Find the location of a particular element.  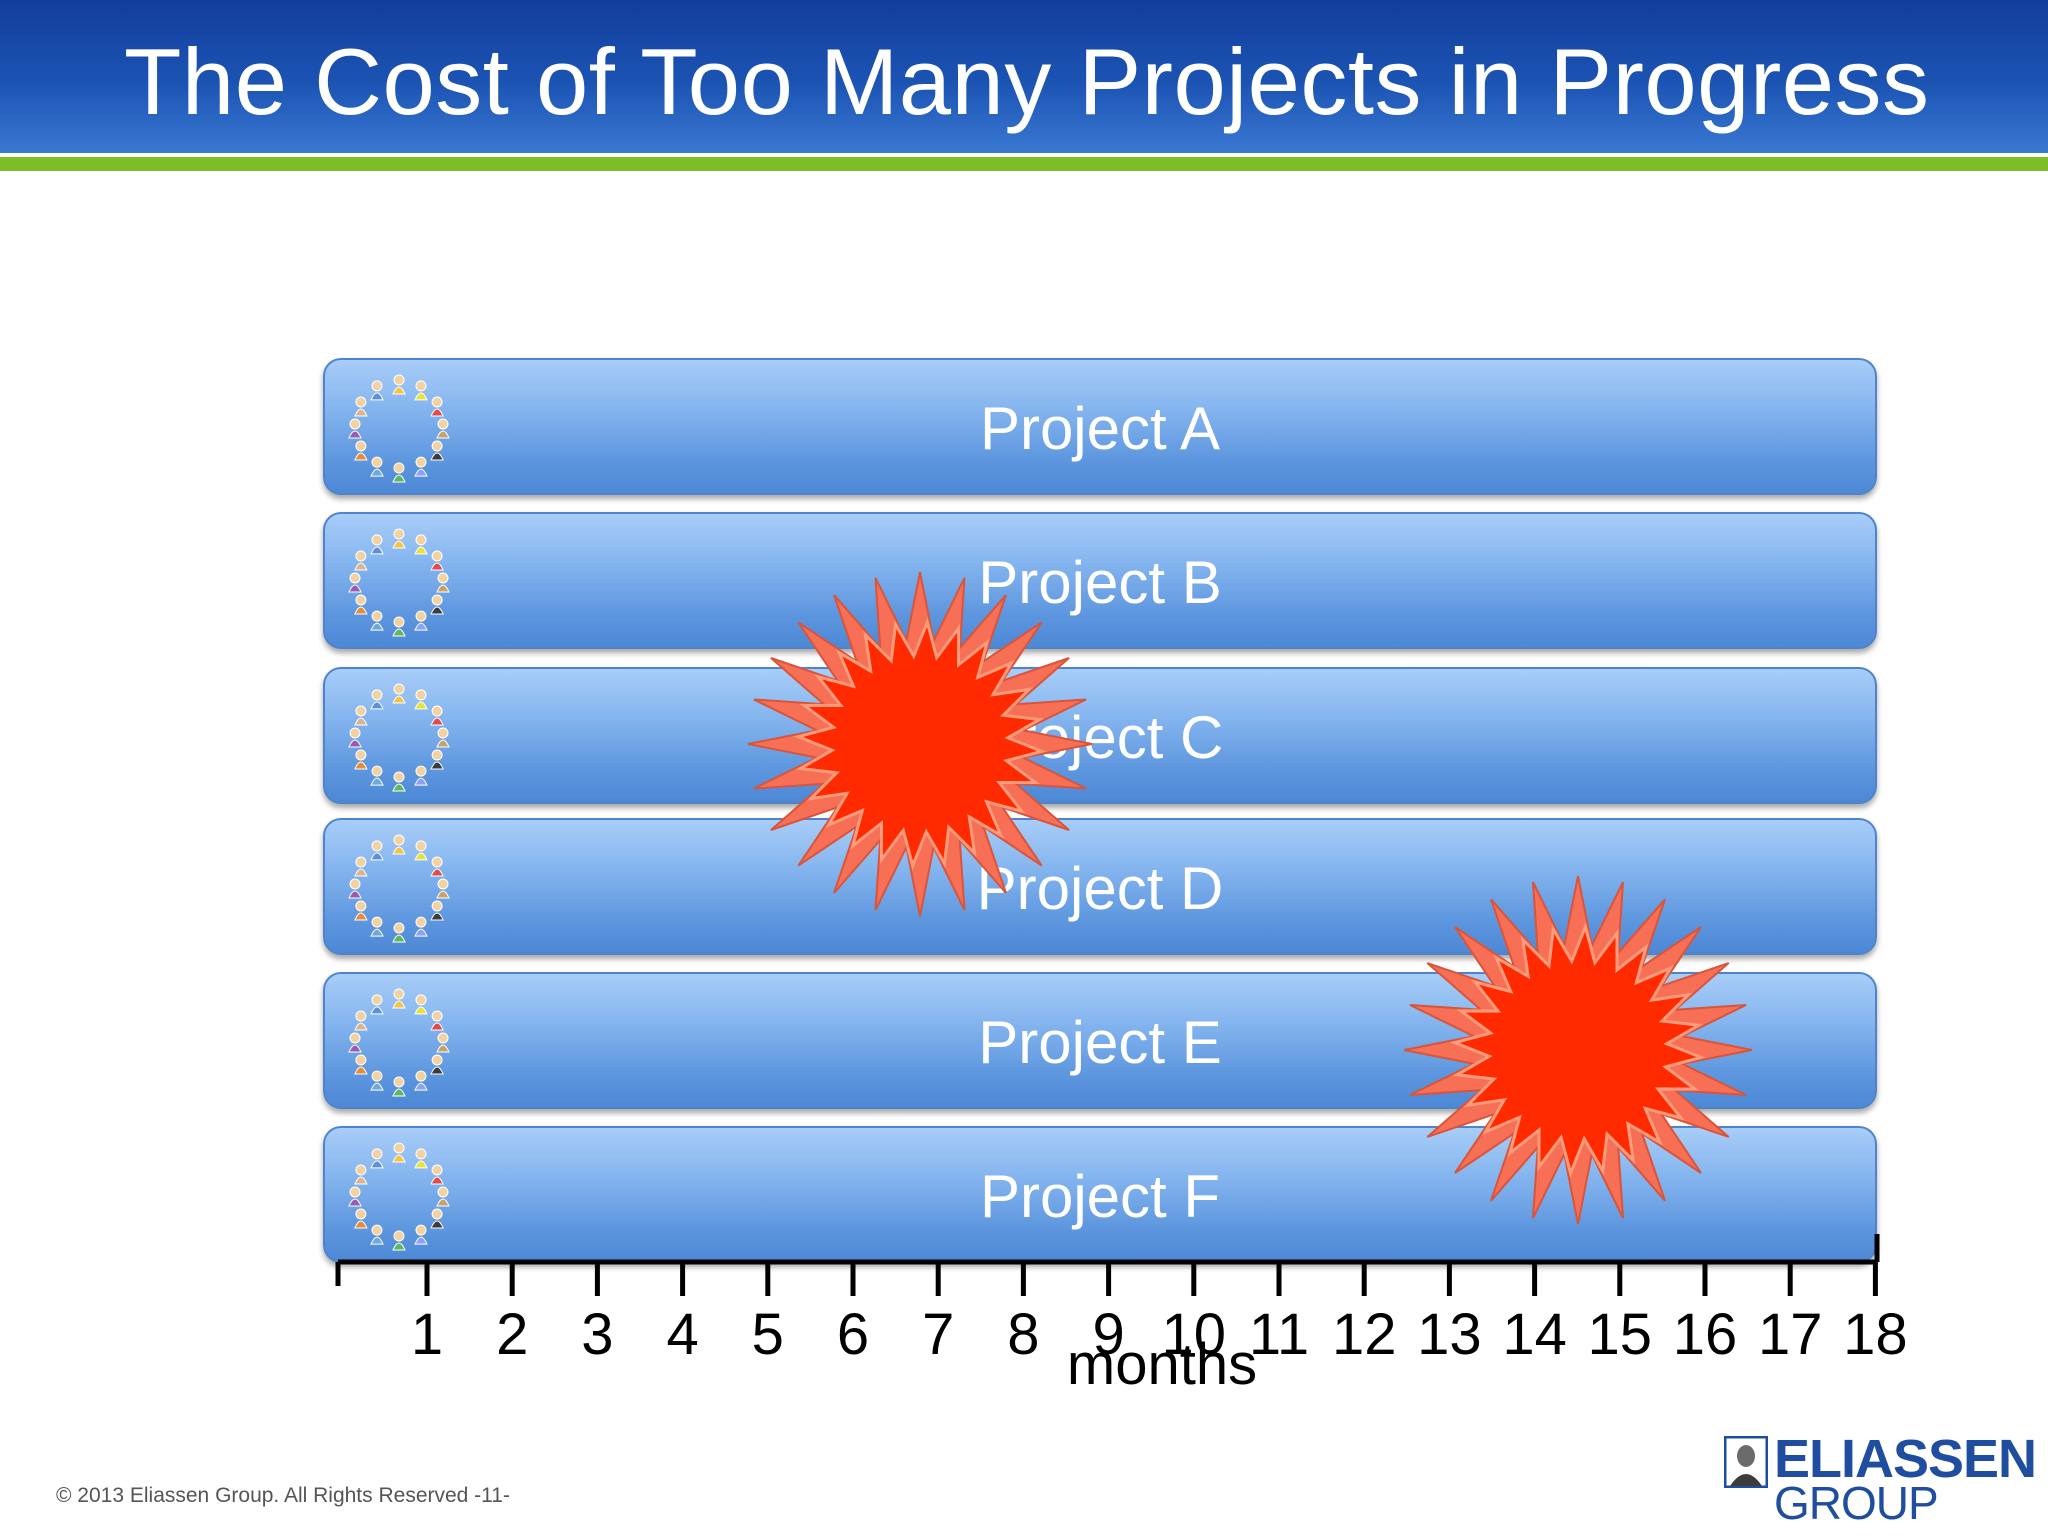

portrait-logo-icon is located at coordinates (1746, 1462).